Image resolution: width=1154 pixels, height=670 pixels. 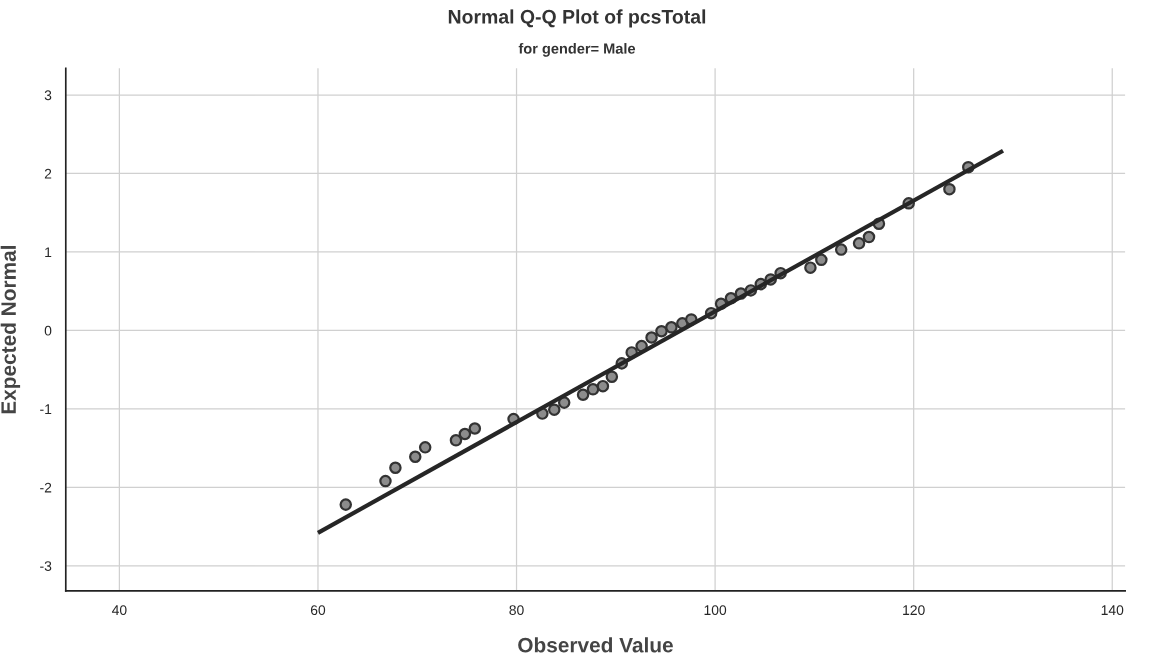 I want to click on x-axis-title: Observed Value, so click(x=595, y=645).